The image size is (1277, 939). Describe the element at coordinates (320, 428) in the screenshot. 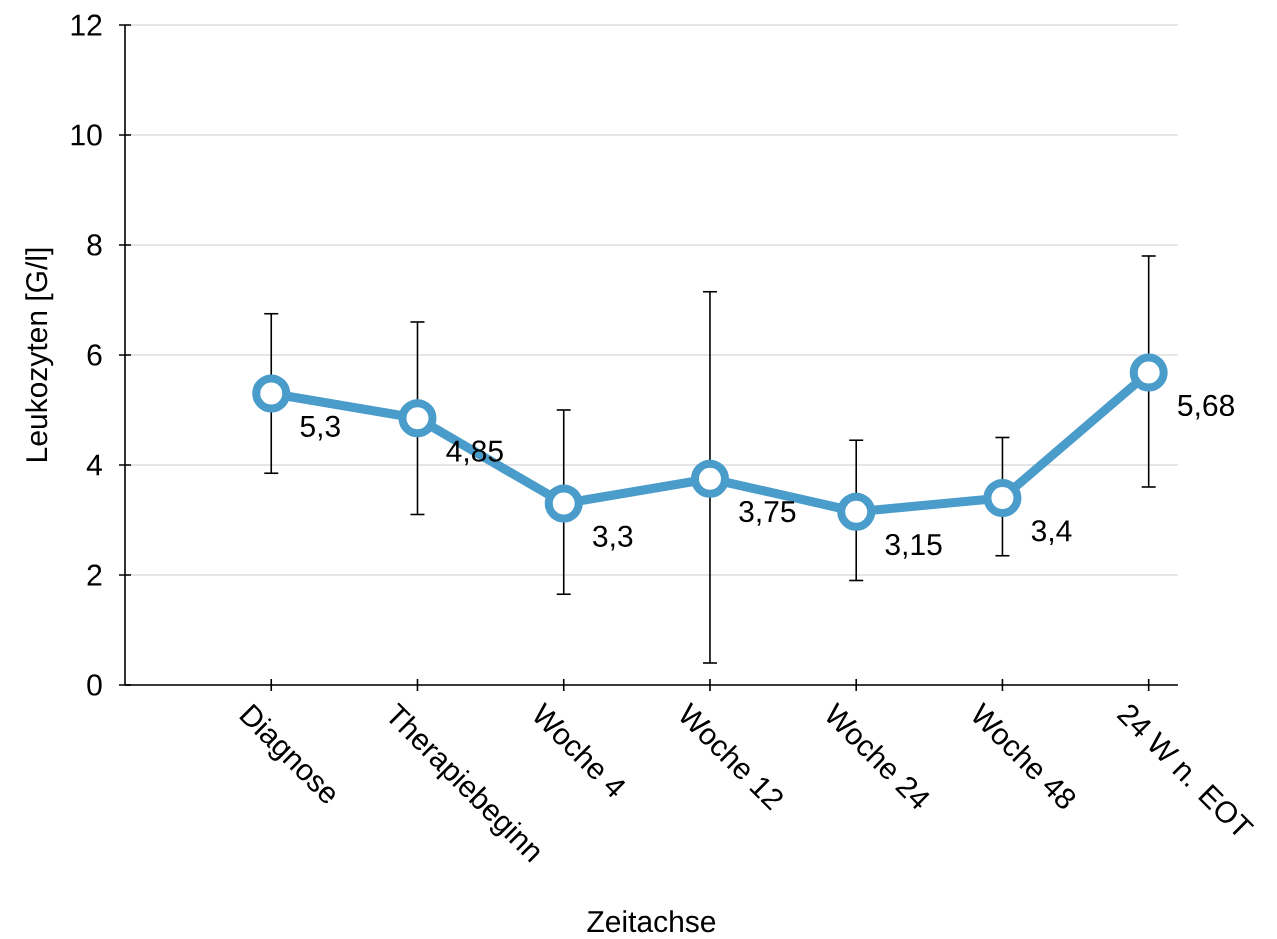

I see `data-label: 5,3` at that location.